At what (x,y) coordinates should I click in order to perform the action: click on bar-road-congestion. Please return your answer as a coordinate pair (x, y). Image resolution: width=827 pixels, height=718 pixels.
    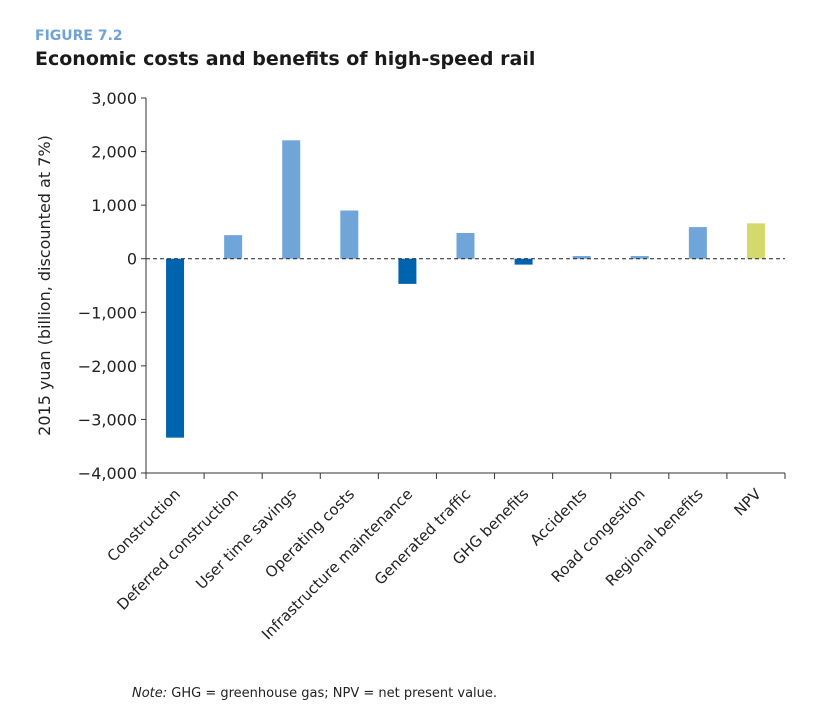
    Looking at the image, I should click on (639, 257).